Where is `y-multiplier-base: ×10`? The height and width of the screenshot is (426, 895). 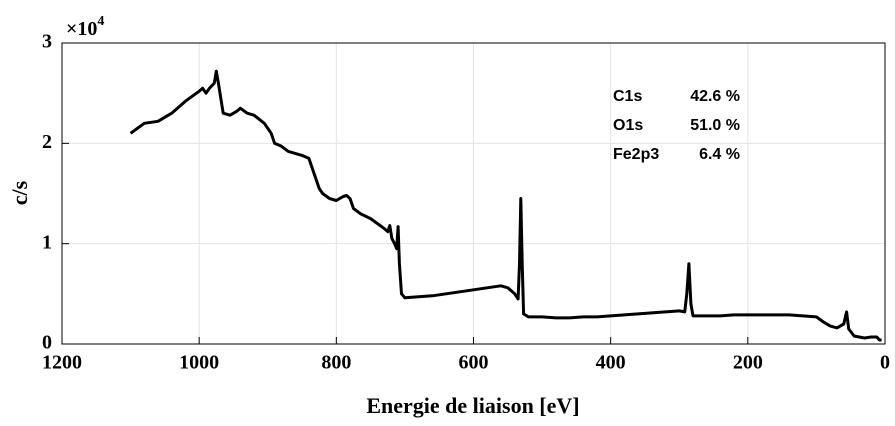
y-multiplier-base: ×10 is located at coordinates (81, 29).